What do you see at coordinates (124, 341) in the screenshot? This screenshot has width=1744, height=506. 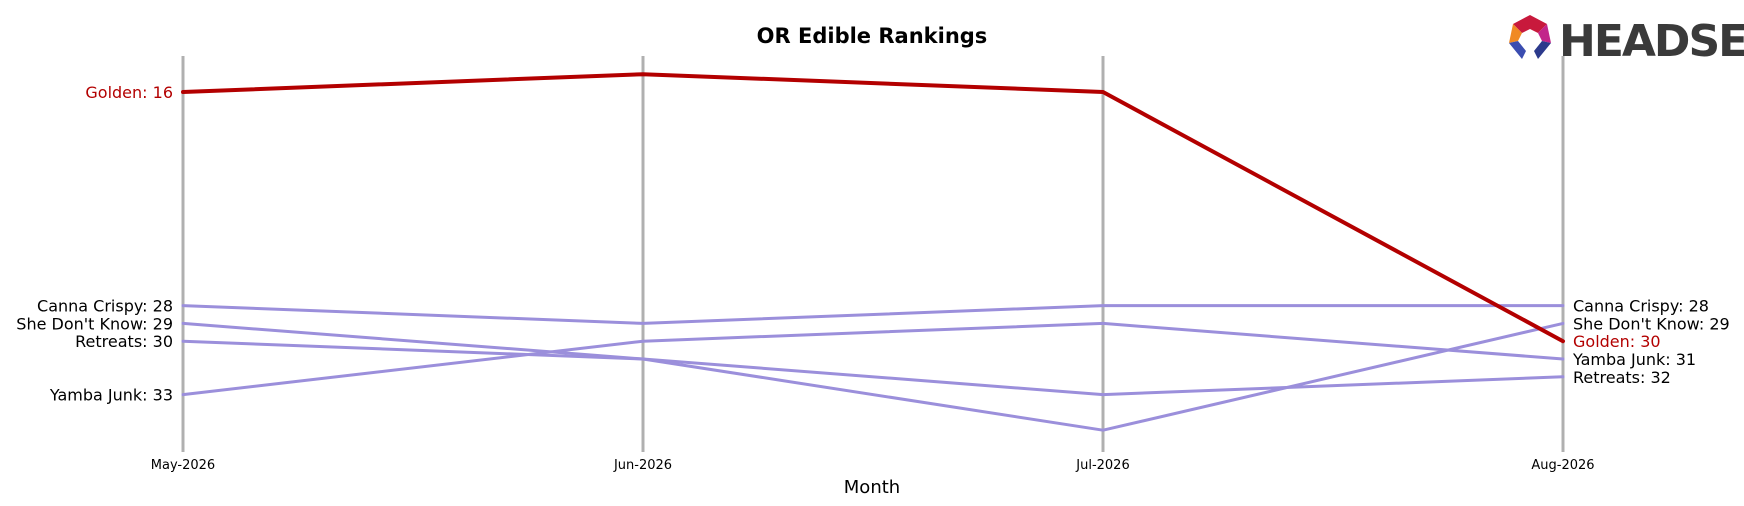 I see `left-rank-label: Retreats: 30` at bounding box center [124, 341].